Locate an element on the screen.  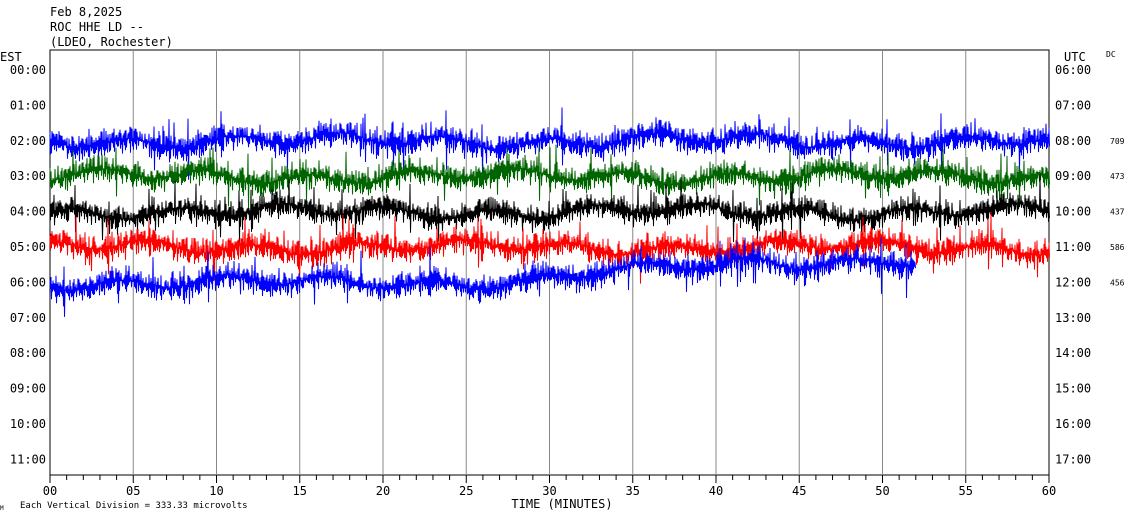
right-hour-label: 10:00 is located at coordinates (1073, 212).